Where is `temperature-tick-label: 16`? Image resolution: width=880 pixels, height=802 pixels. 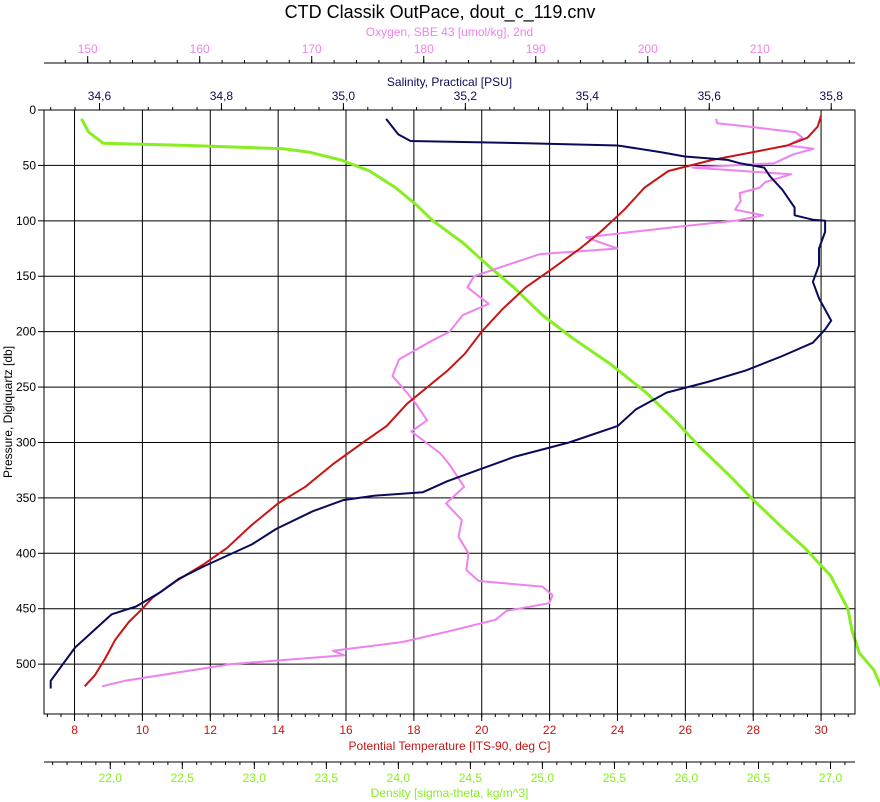 temperature-tick-label: 16 is located at coordinates (346, 730).